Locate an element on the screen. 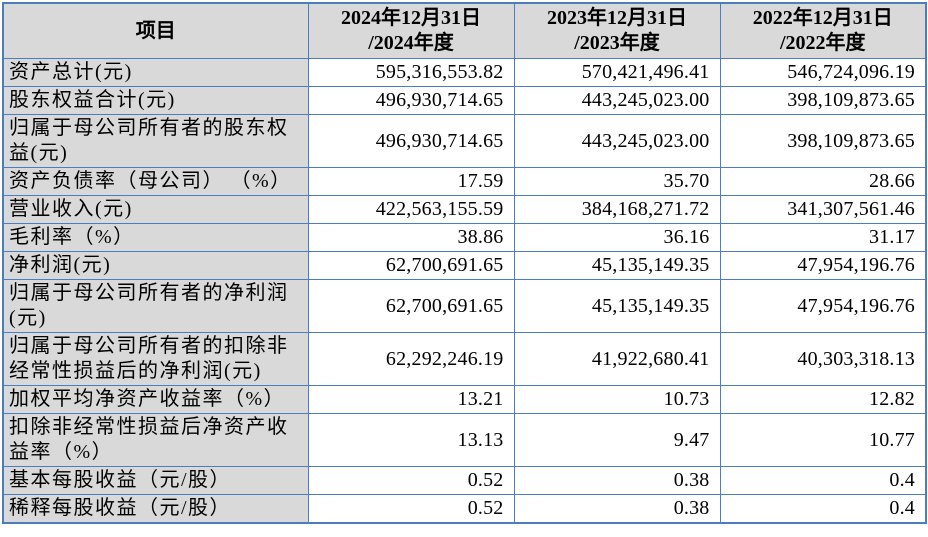  header-item: 项目 is located at coordinates (155, 30).